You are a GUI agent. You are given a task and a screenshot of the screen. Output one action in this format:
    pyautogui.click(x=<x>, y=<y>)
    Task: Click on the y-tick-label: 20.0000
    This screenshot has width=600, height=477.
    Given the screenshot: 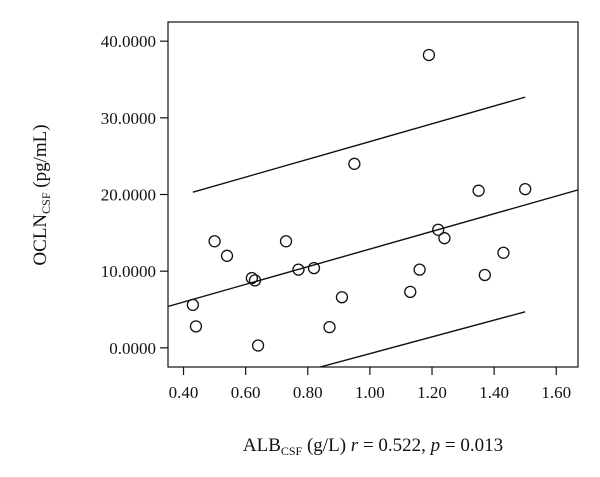 What is the action you would take?
    pyautogui.click(x=128, y=195)
    